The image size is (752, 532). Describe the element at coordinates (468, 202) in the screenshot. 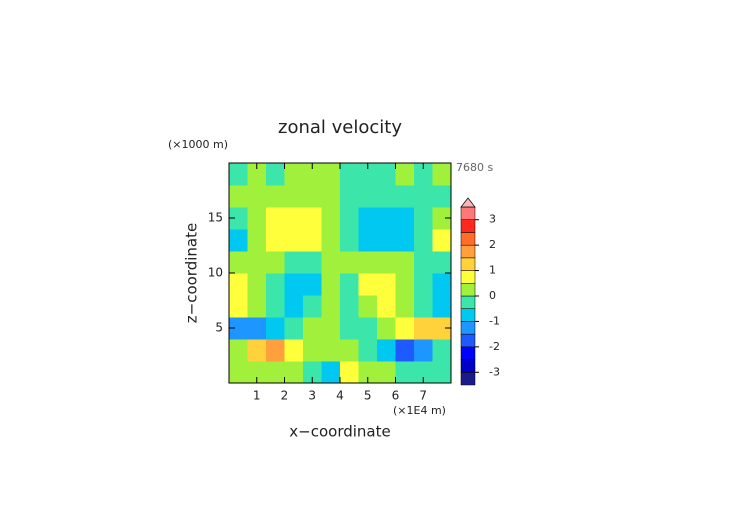

I see `colorbar-extend` at that location.